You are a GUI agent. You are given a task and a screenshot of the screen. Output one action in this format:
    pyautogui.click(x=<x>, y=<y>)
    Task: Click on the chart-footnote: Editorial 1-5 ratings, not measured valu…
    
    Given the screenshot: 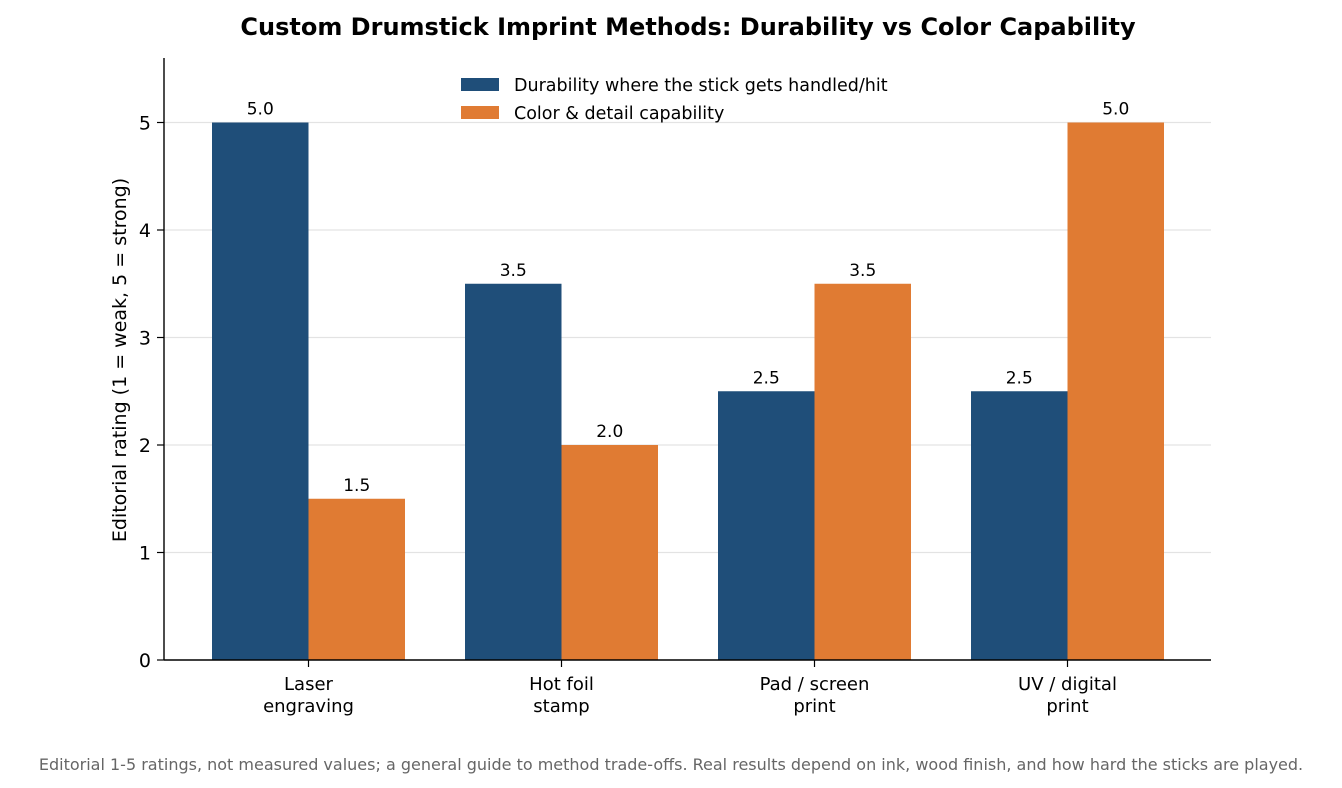 What is the action you would take?
    pyautogui.click(x=671, y=764)
    